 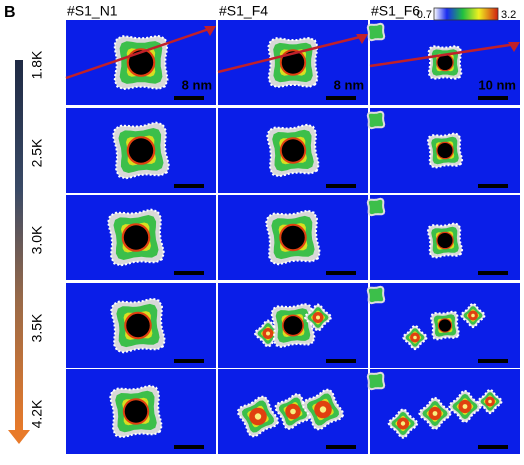 I want to click on column-headers: #S1_N1 #S1_F4 #S1_F6, so click(x=243, y=11).